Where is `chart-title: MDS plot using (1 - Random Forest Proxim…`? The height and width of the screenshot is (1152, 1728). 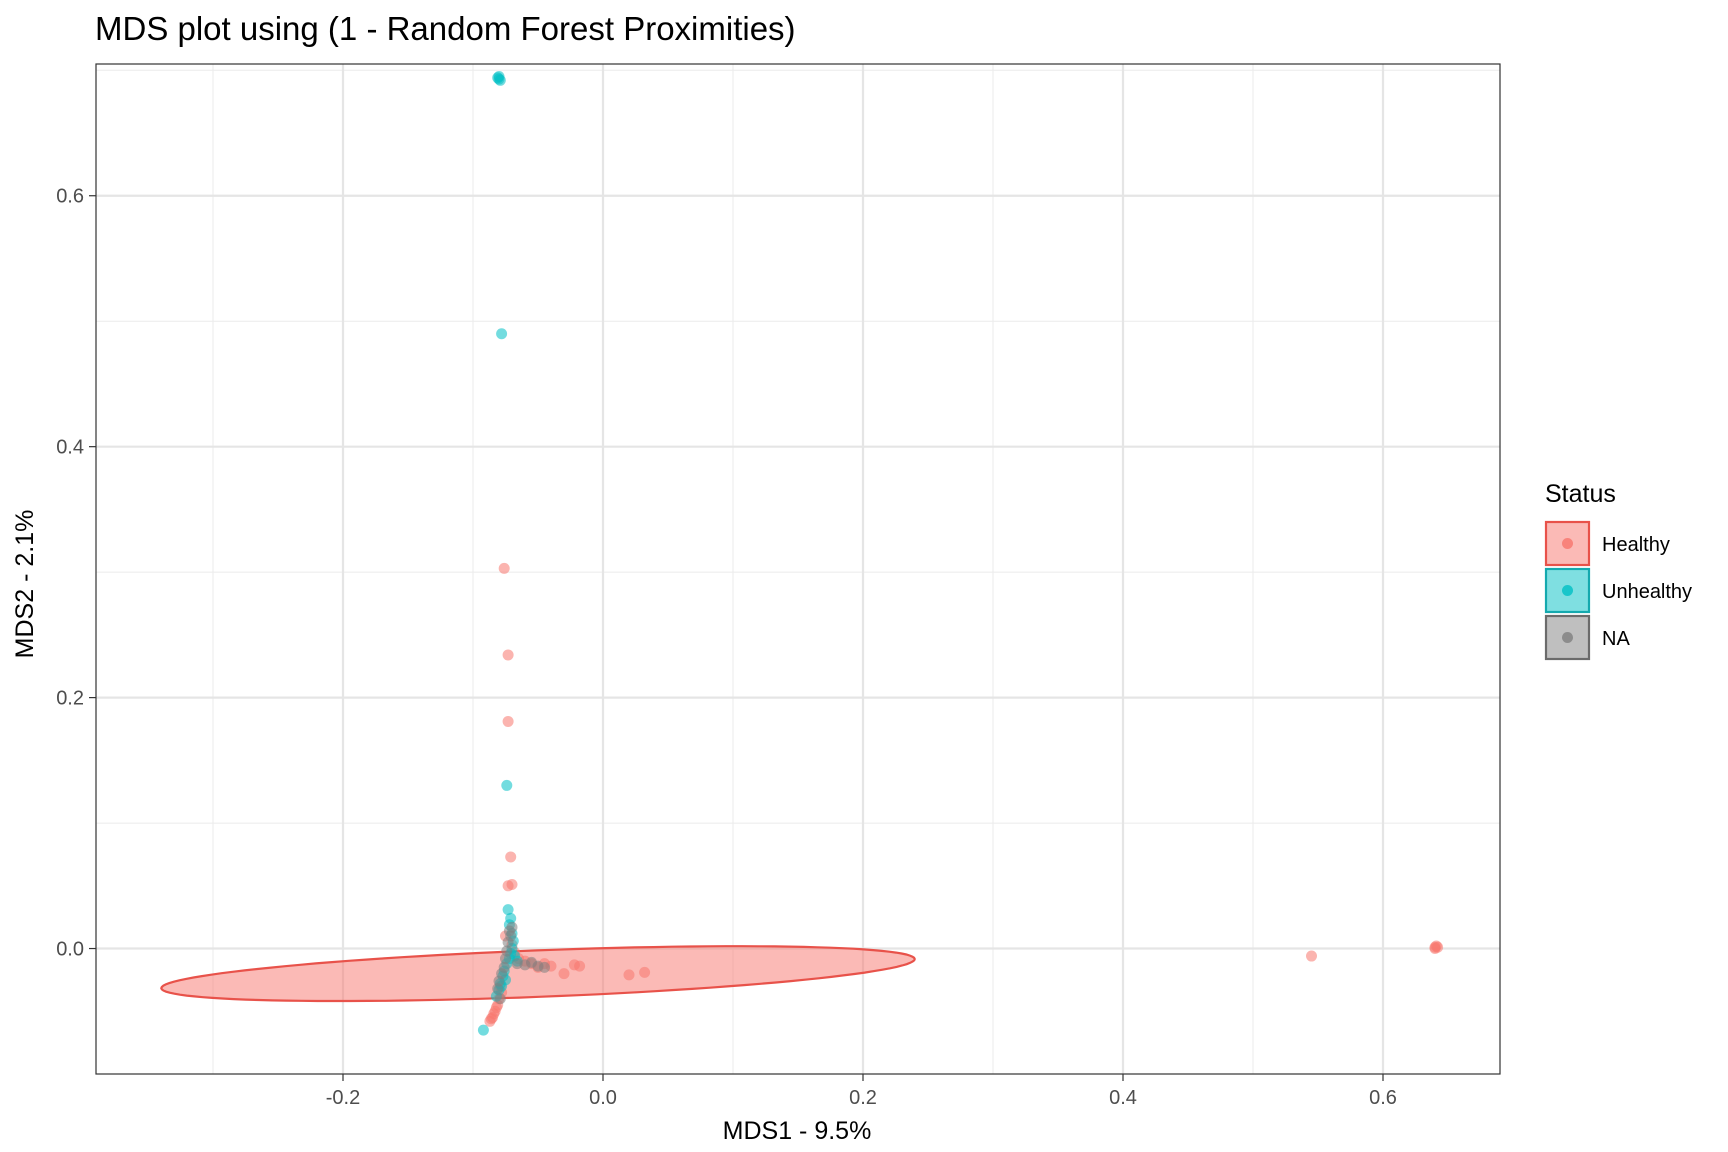 chart-title: MDS plot using (1 - Random Forest Proxim… is located at coordinates (445, 28).